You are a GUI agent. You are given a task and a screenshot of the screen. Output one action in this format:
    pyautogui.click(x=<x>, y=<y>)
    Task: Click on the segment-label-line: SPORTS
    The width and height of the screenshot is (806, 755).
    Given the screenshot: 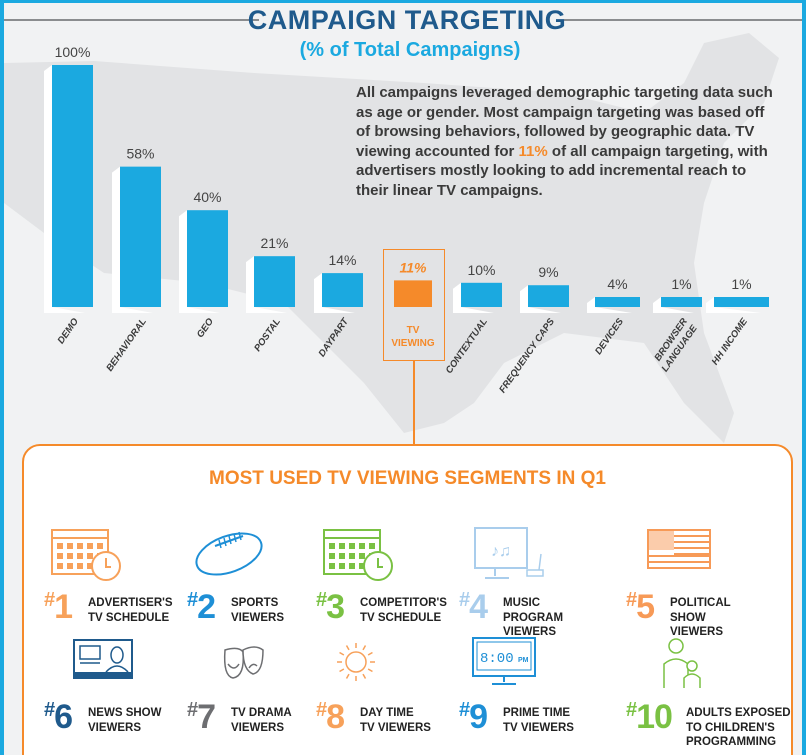 What is the action you would take?
    pyautogui.click(x=255, y=603)
    